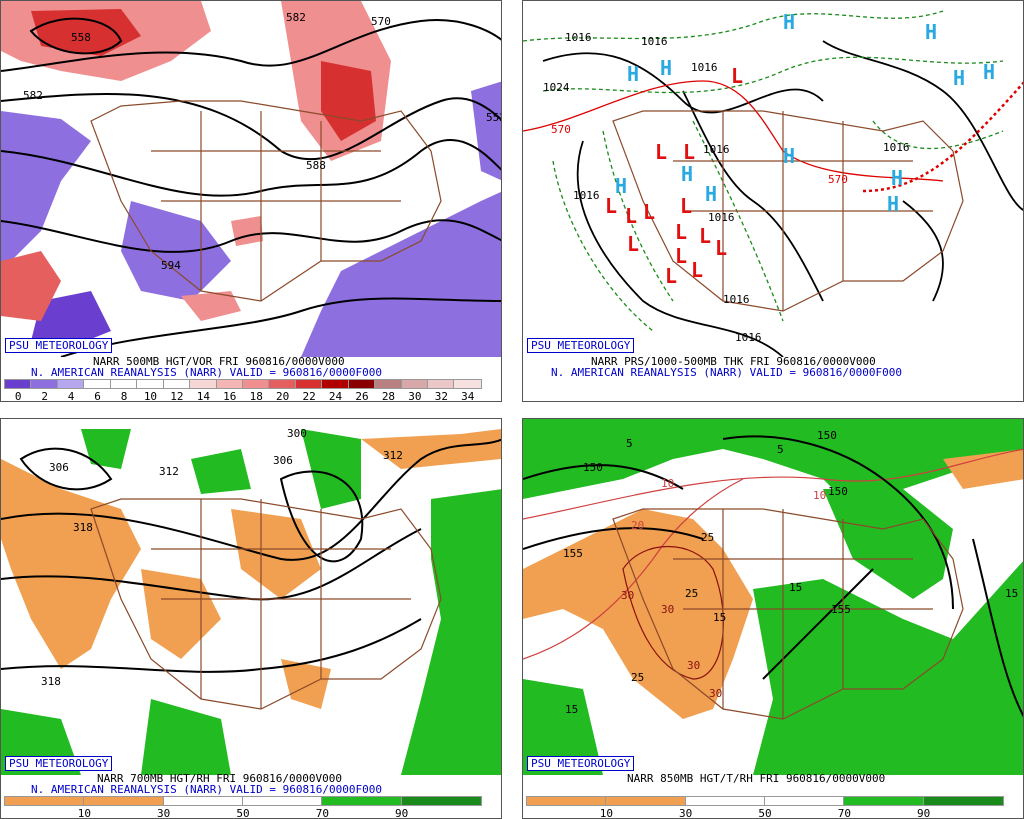  What do you see at coordinates (169, 471) in the screenshot?
I see `contour-label: 312` at bounding box center [169, 471].